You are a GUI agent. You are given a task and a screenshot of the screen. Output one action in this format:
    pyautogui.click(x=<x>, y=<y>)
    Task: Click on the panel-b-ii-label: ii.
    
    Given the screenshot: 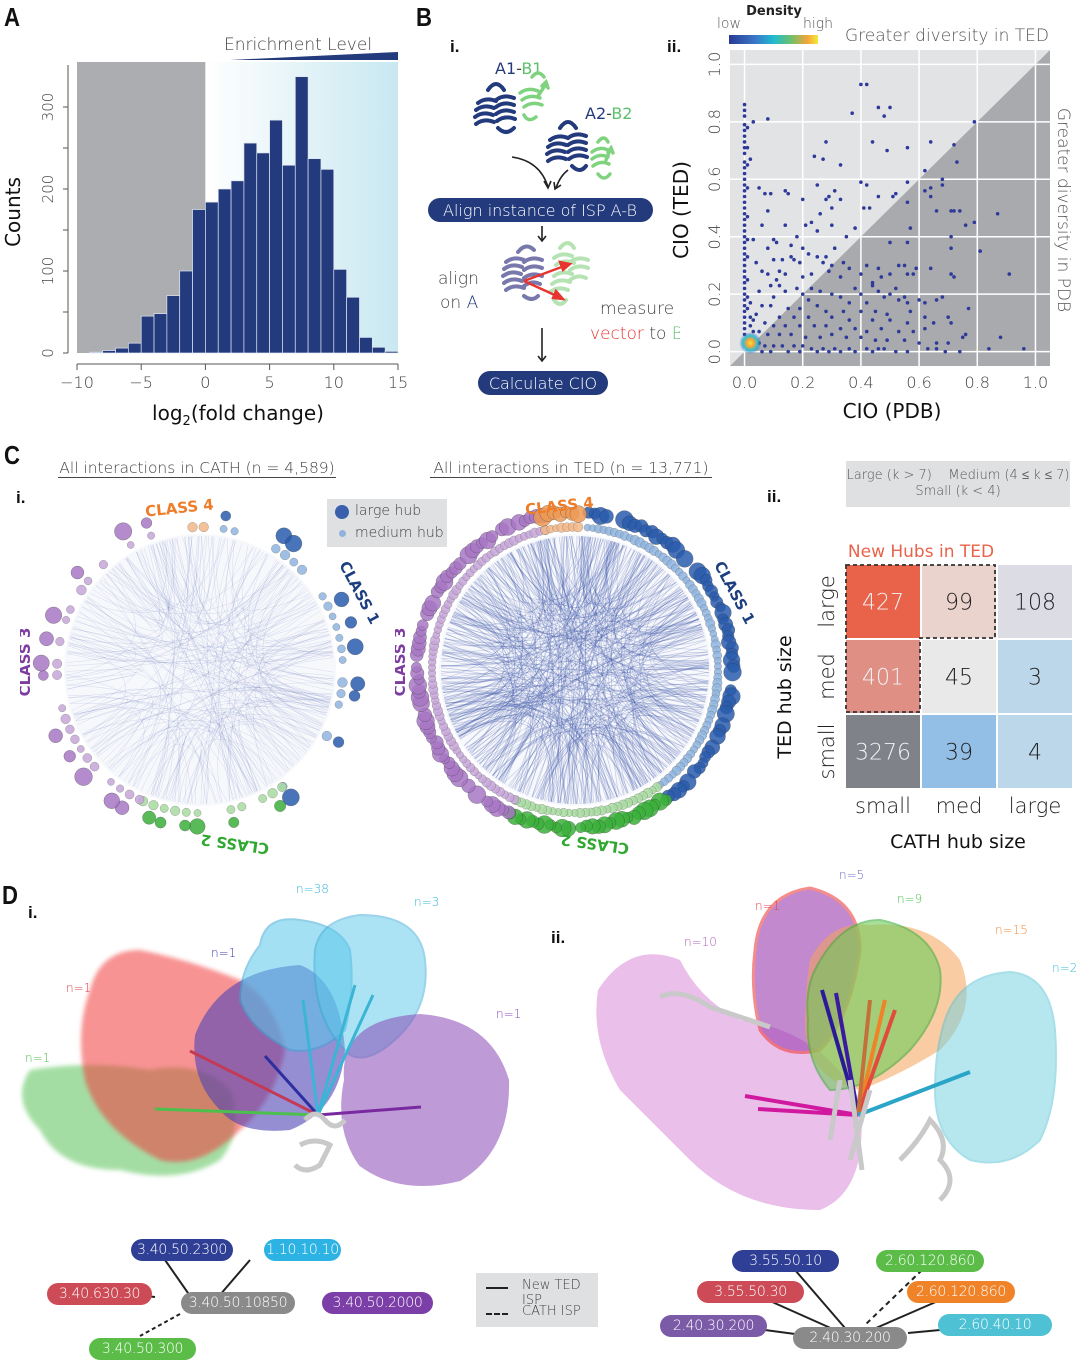 What is the action you would take?
    pyautogui.click(x=674, y=46)
    